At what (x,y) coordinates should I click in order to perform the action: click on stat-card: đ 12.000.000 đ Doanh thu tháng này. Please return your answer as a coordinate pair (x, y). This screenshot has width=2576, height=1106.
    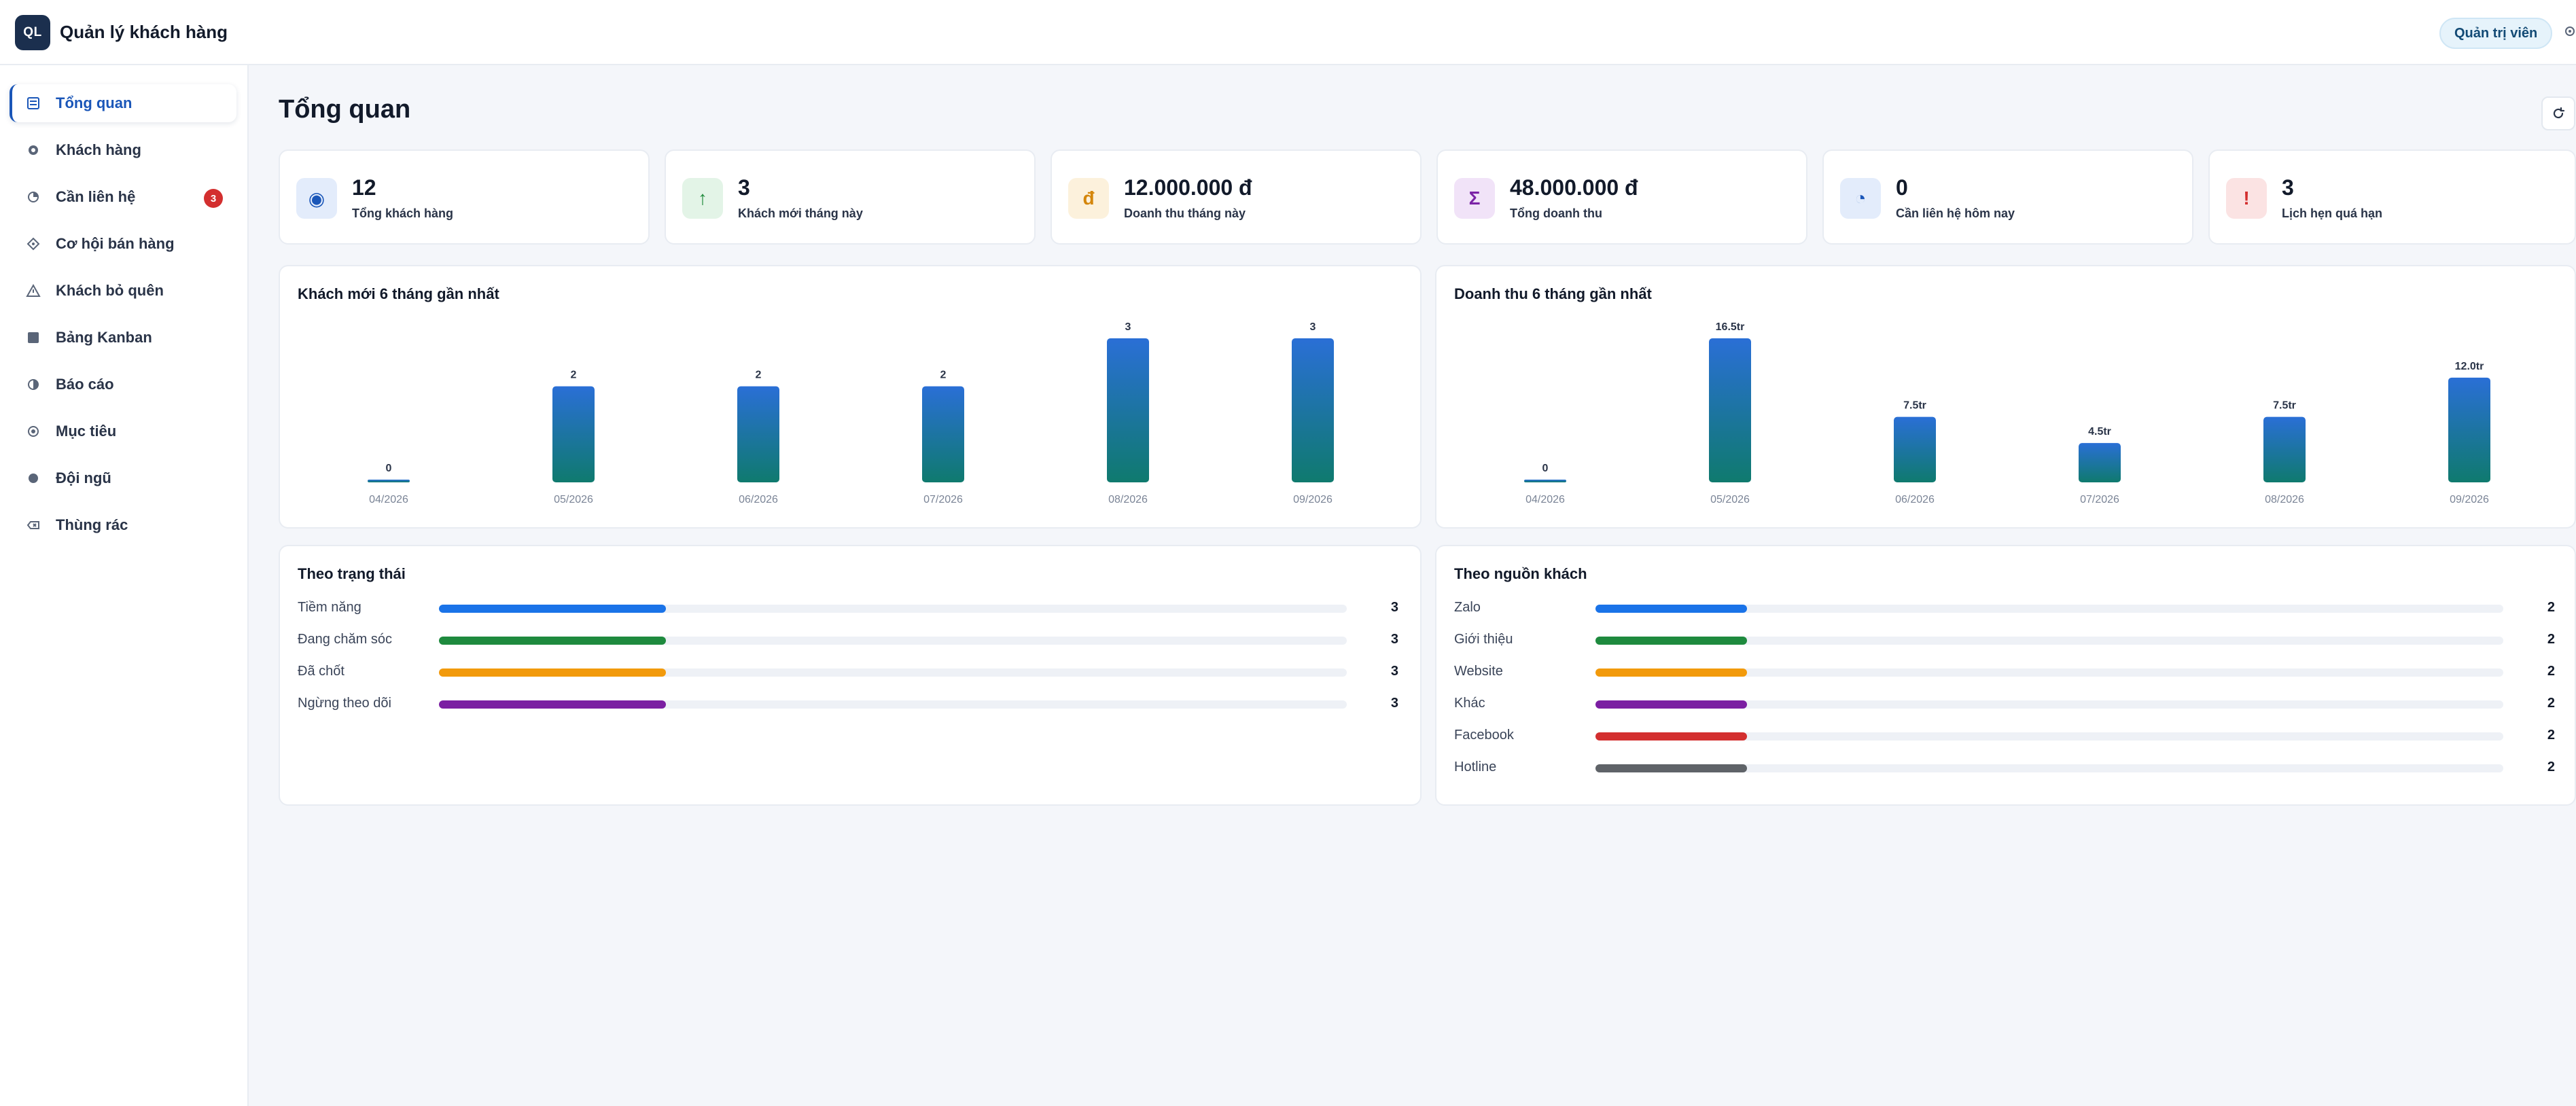
    Looking at the image, I should click on (1236, 197).